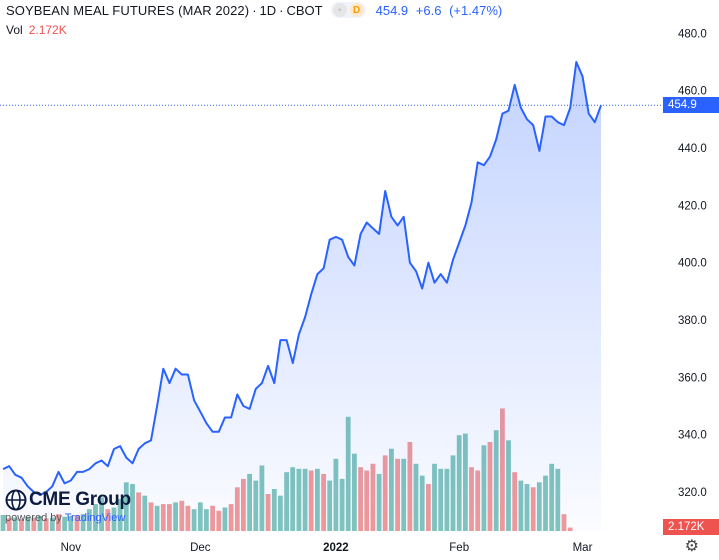  What do you see at coordinates (692, 493) in the screenshot?
I see `y-tick-label: 320.0` at bounding box center [692, 493].